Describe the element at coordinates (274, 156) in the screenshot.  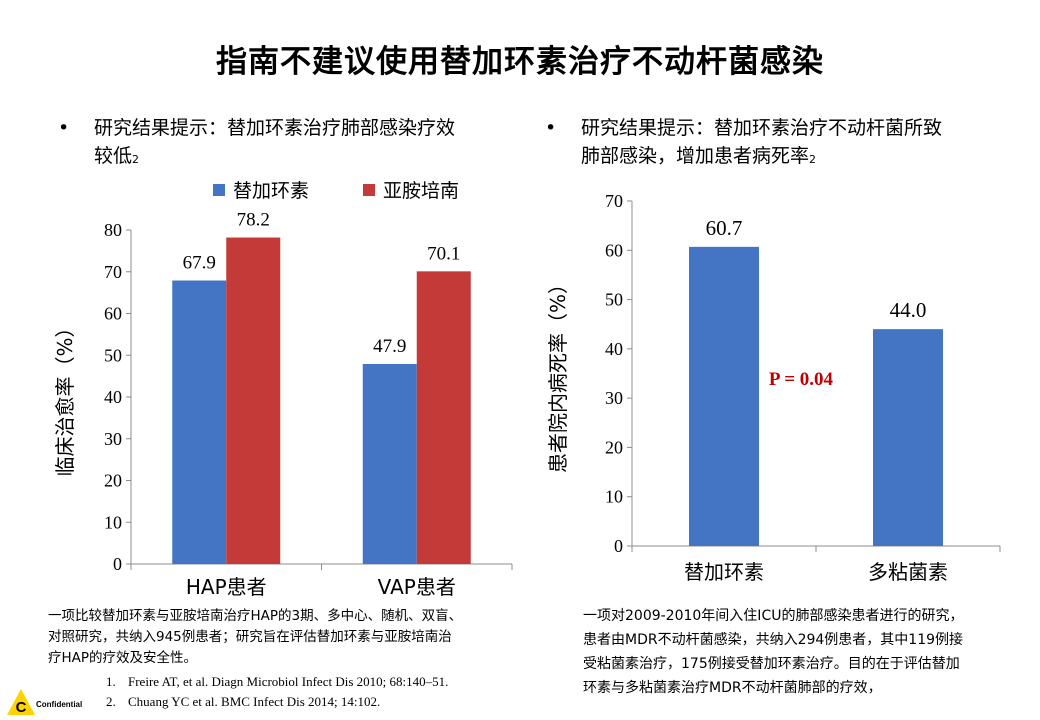
I see `left-bullet-line2-row: 较低2` at that location.